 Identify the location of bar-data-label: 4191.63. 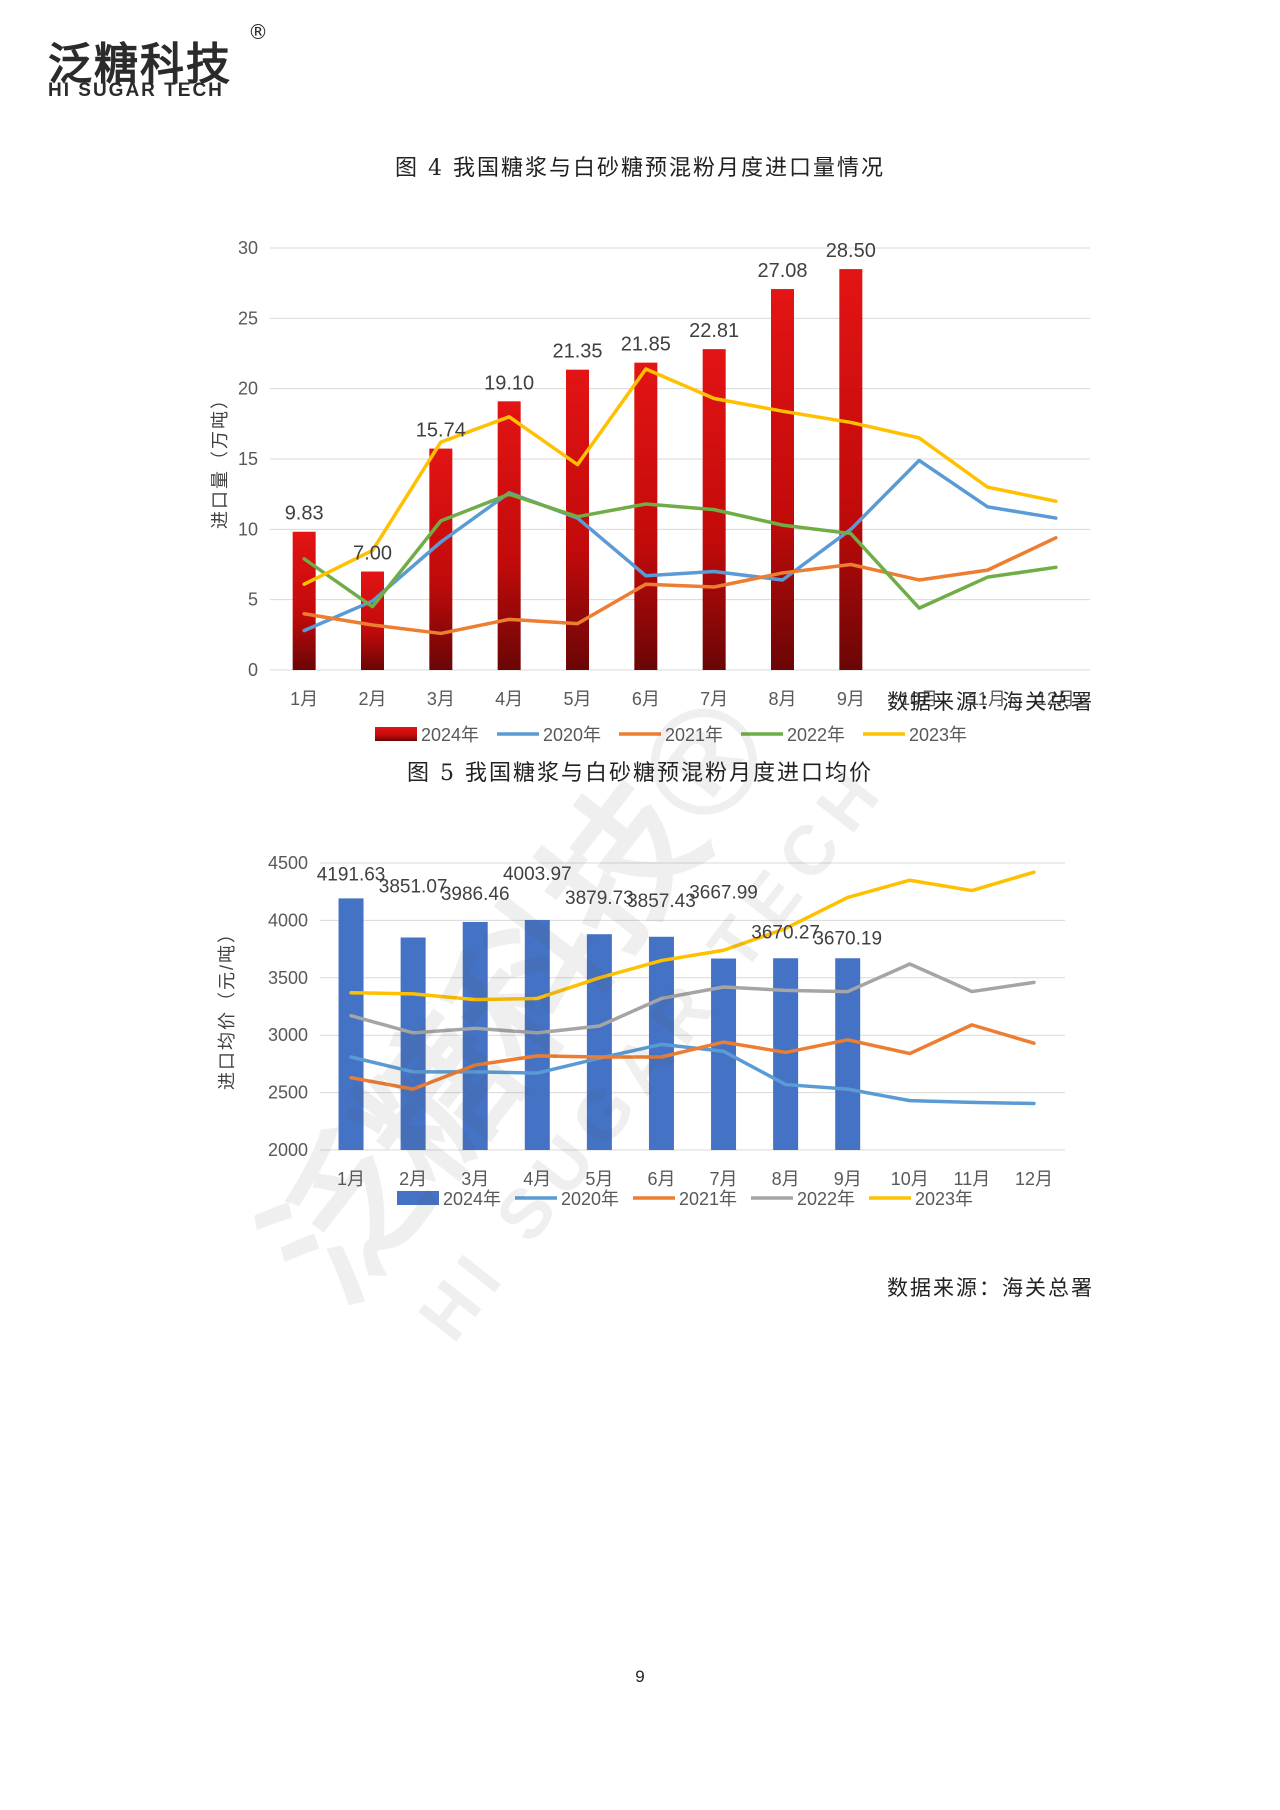
(351, 874).